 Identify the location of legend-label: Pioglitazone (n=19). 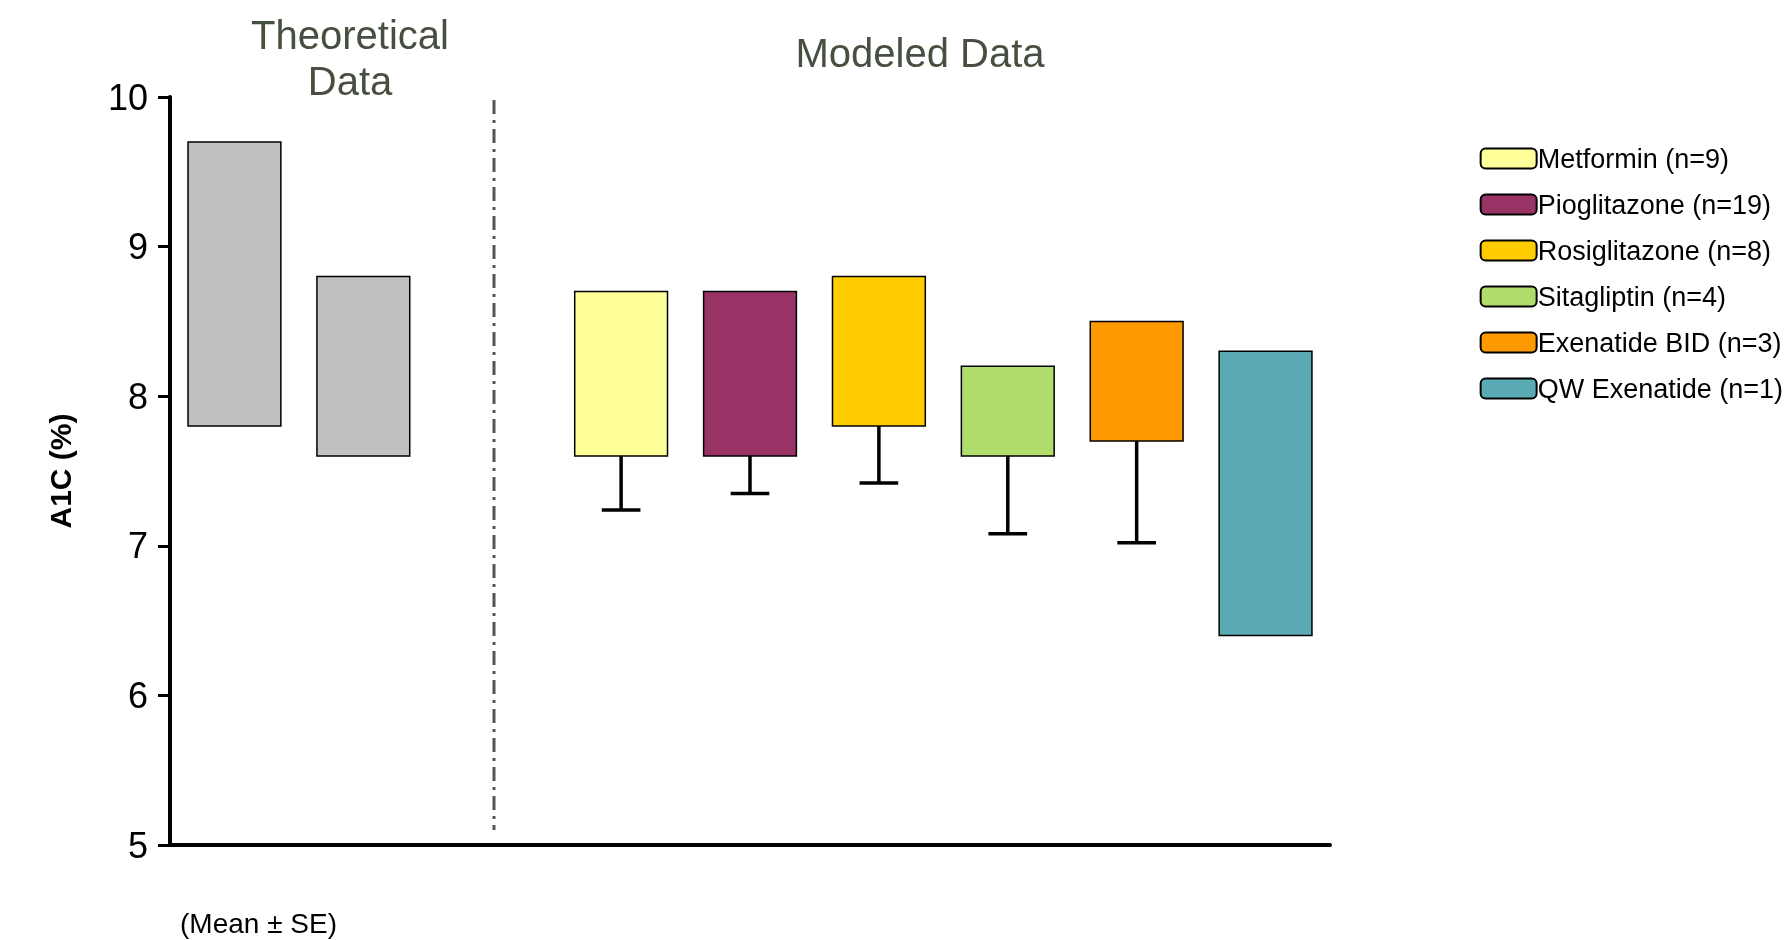
(1654, 204).